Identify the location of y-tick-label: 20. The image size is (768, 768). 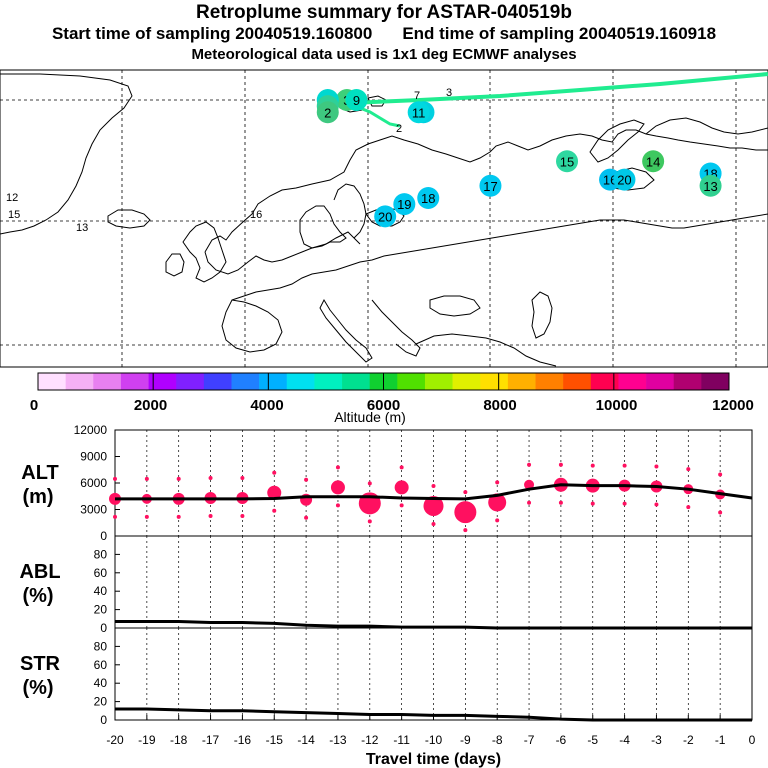
(101, 702).